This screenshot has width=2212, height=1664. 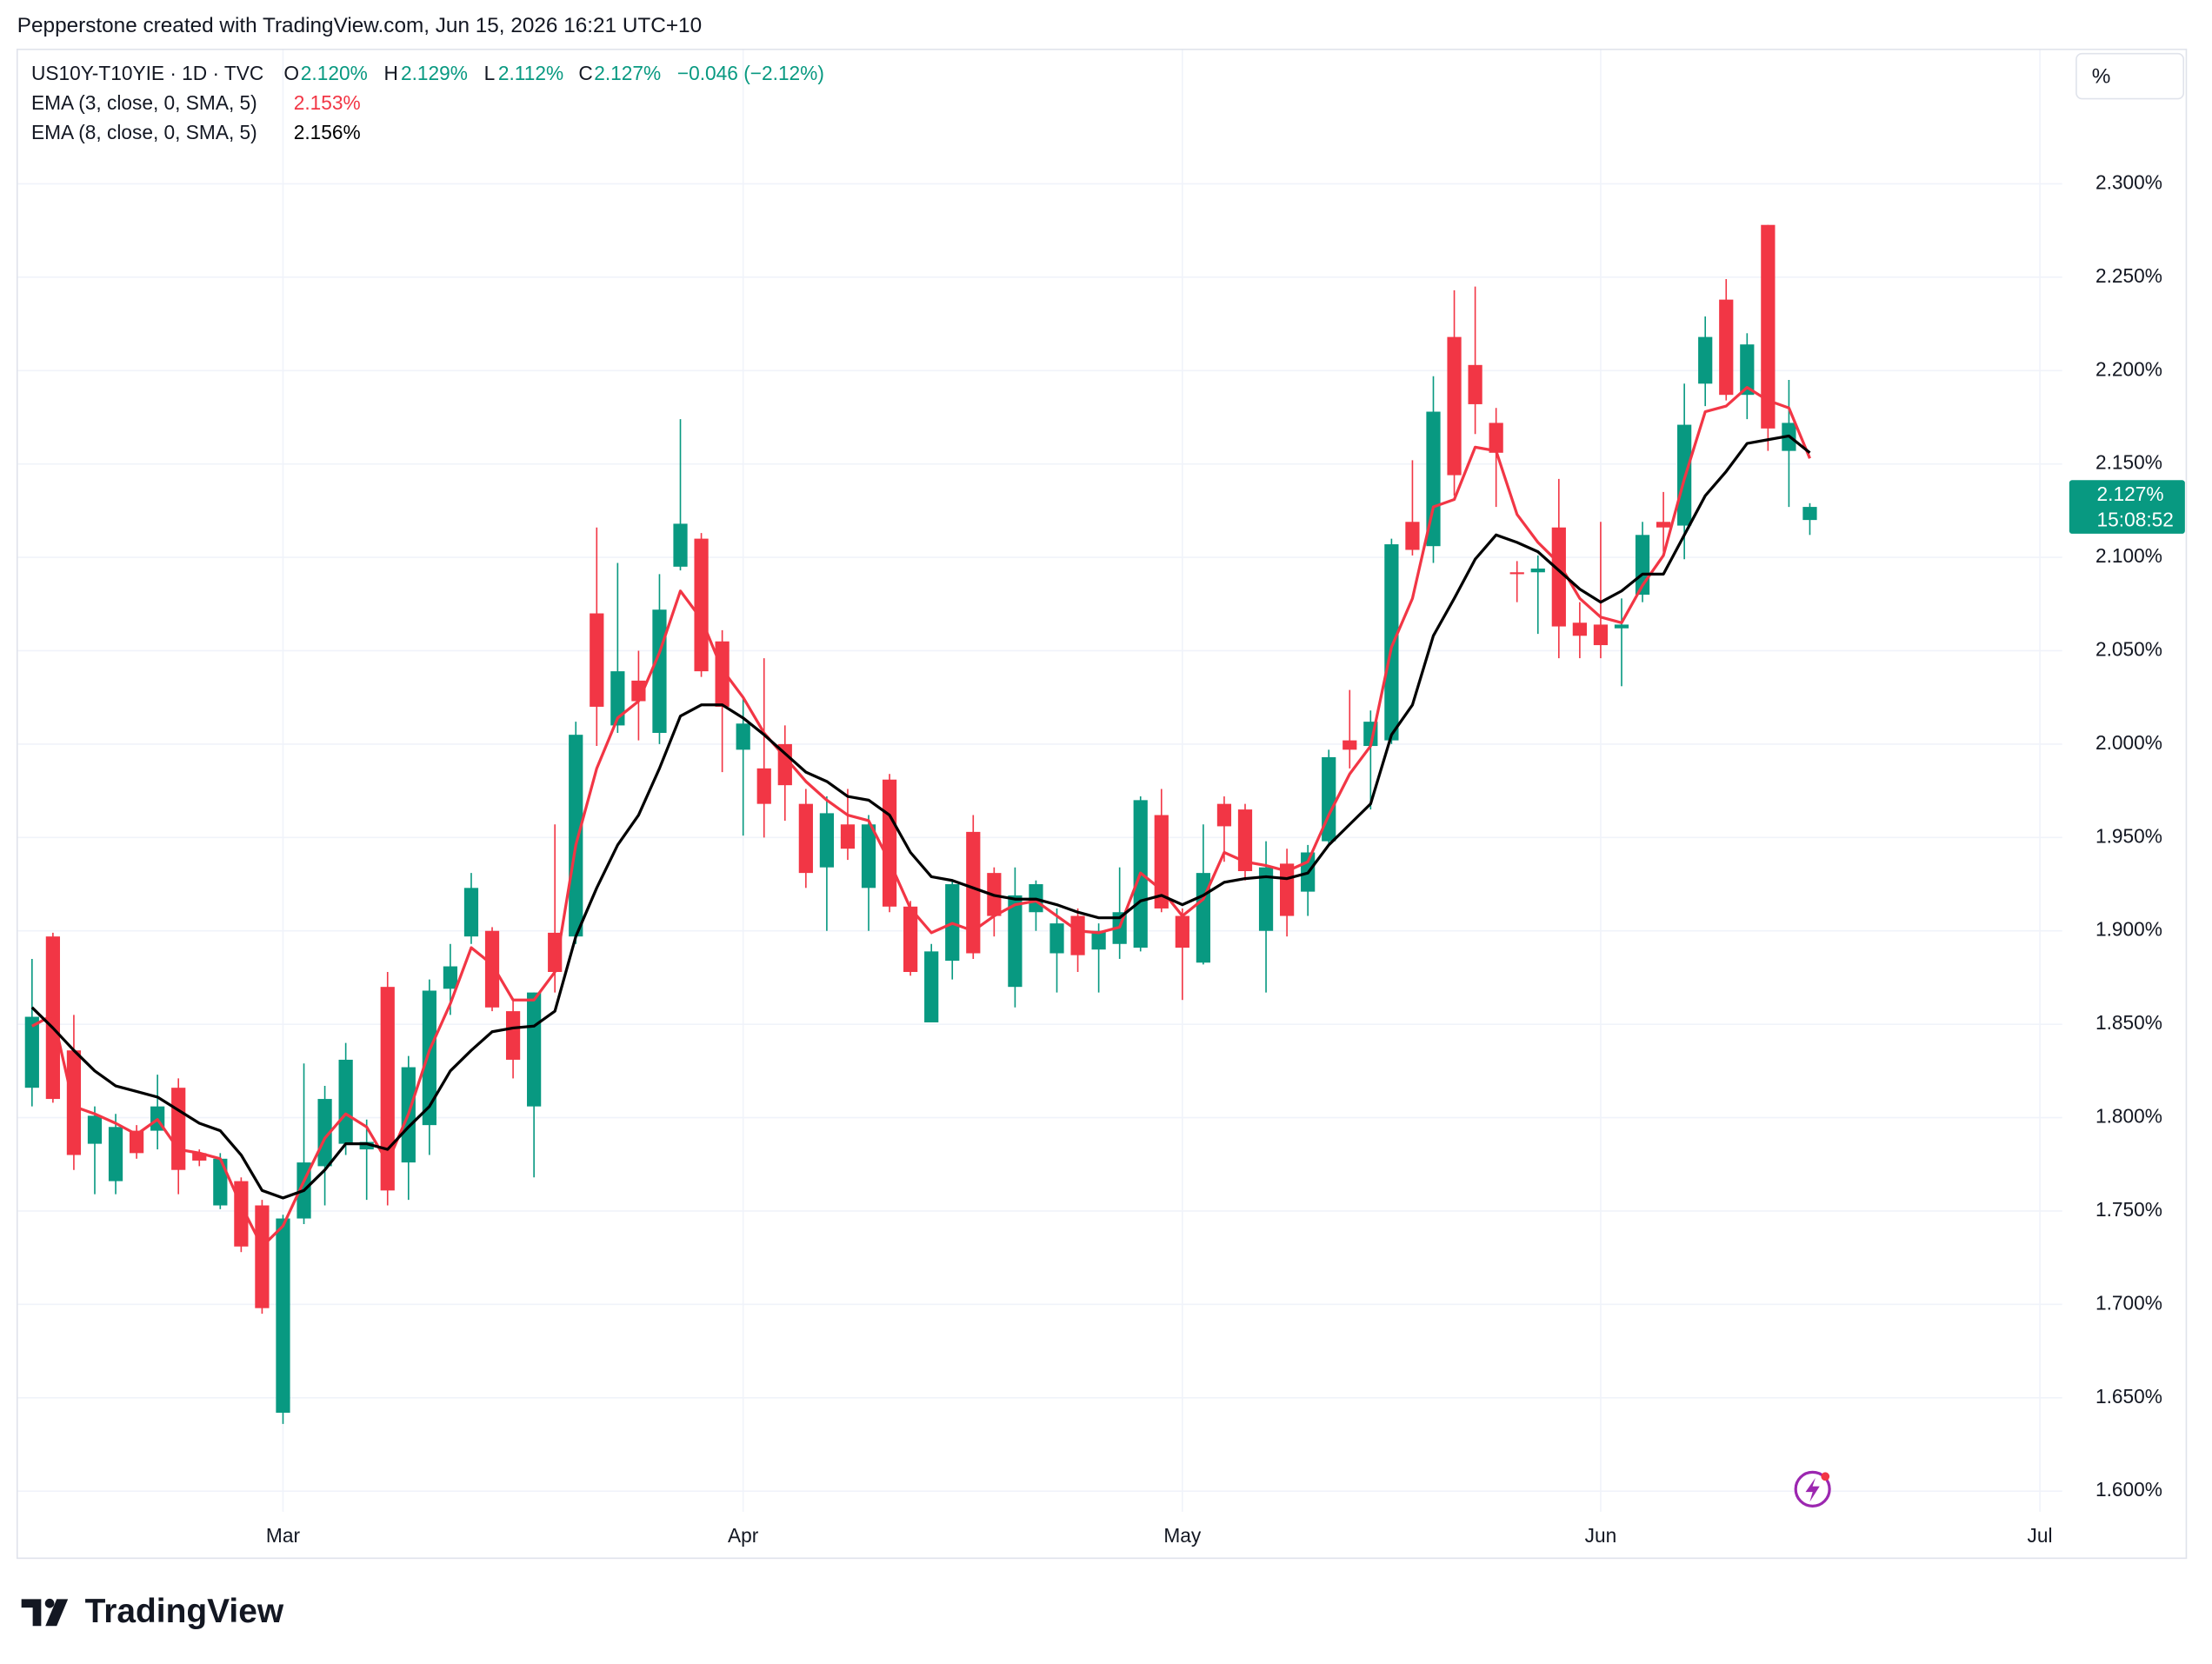 What do you see at coordinates (144, 102) in the screenshot?
I see `series-name: EMA (3, close, 0, SMA, 5)` at bounding box center [144, 102].